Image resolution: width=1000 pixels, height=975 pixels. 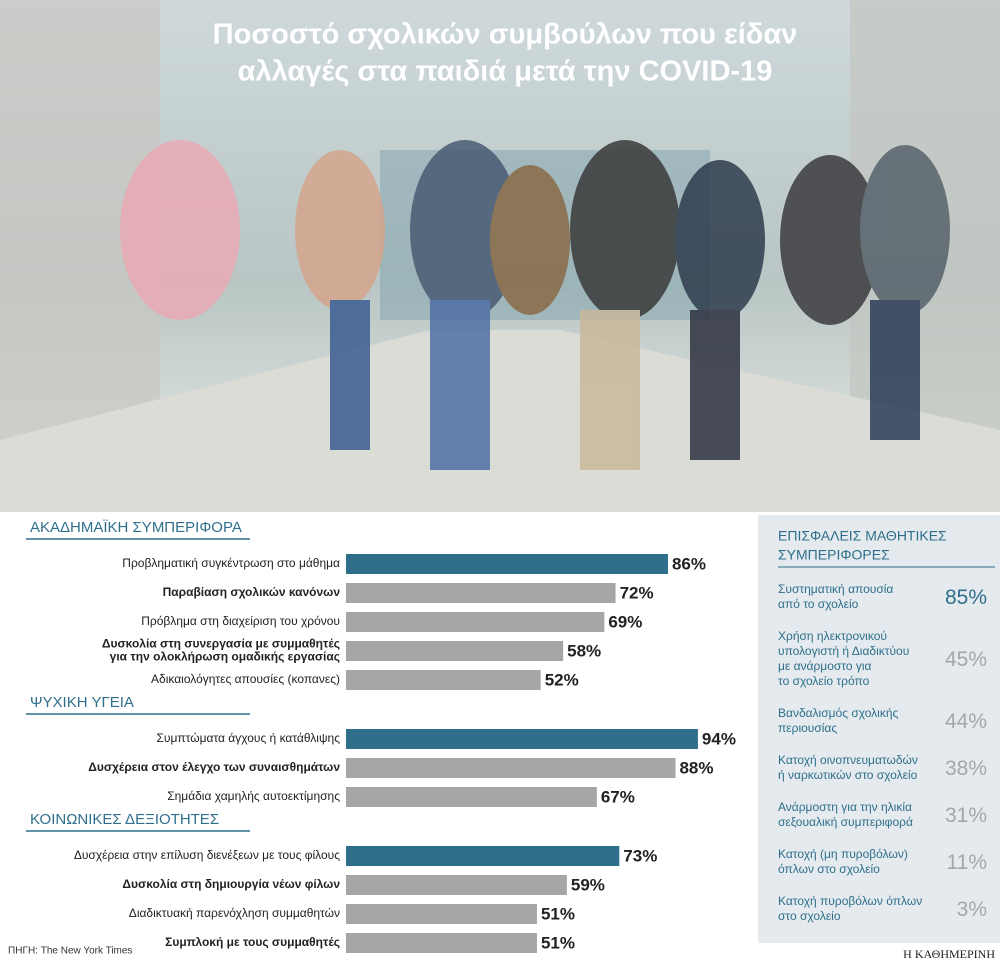 I want to click on credit: Η ΚΑΘΗΜΕΡΙΝΗ, so click(x=949, y=954).